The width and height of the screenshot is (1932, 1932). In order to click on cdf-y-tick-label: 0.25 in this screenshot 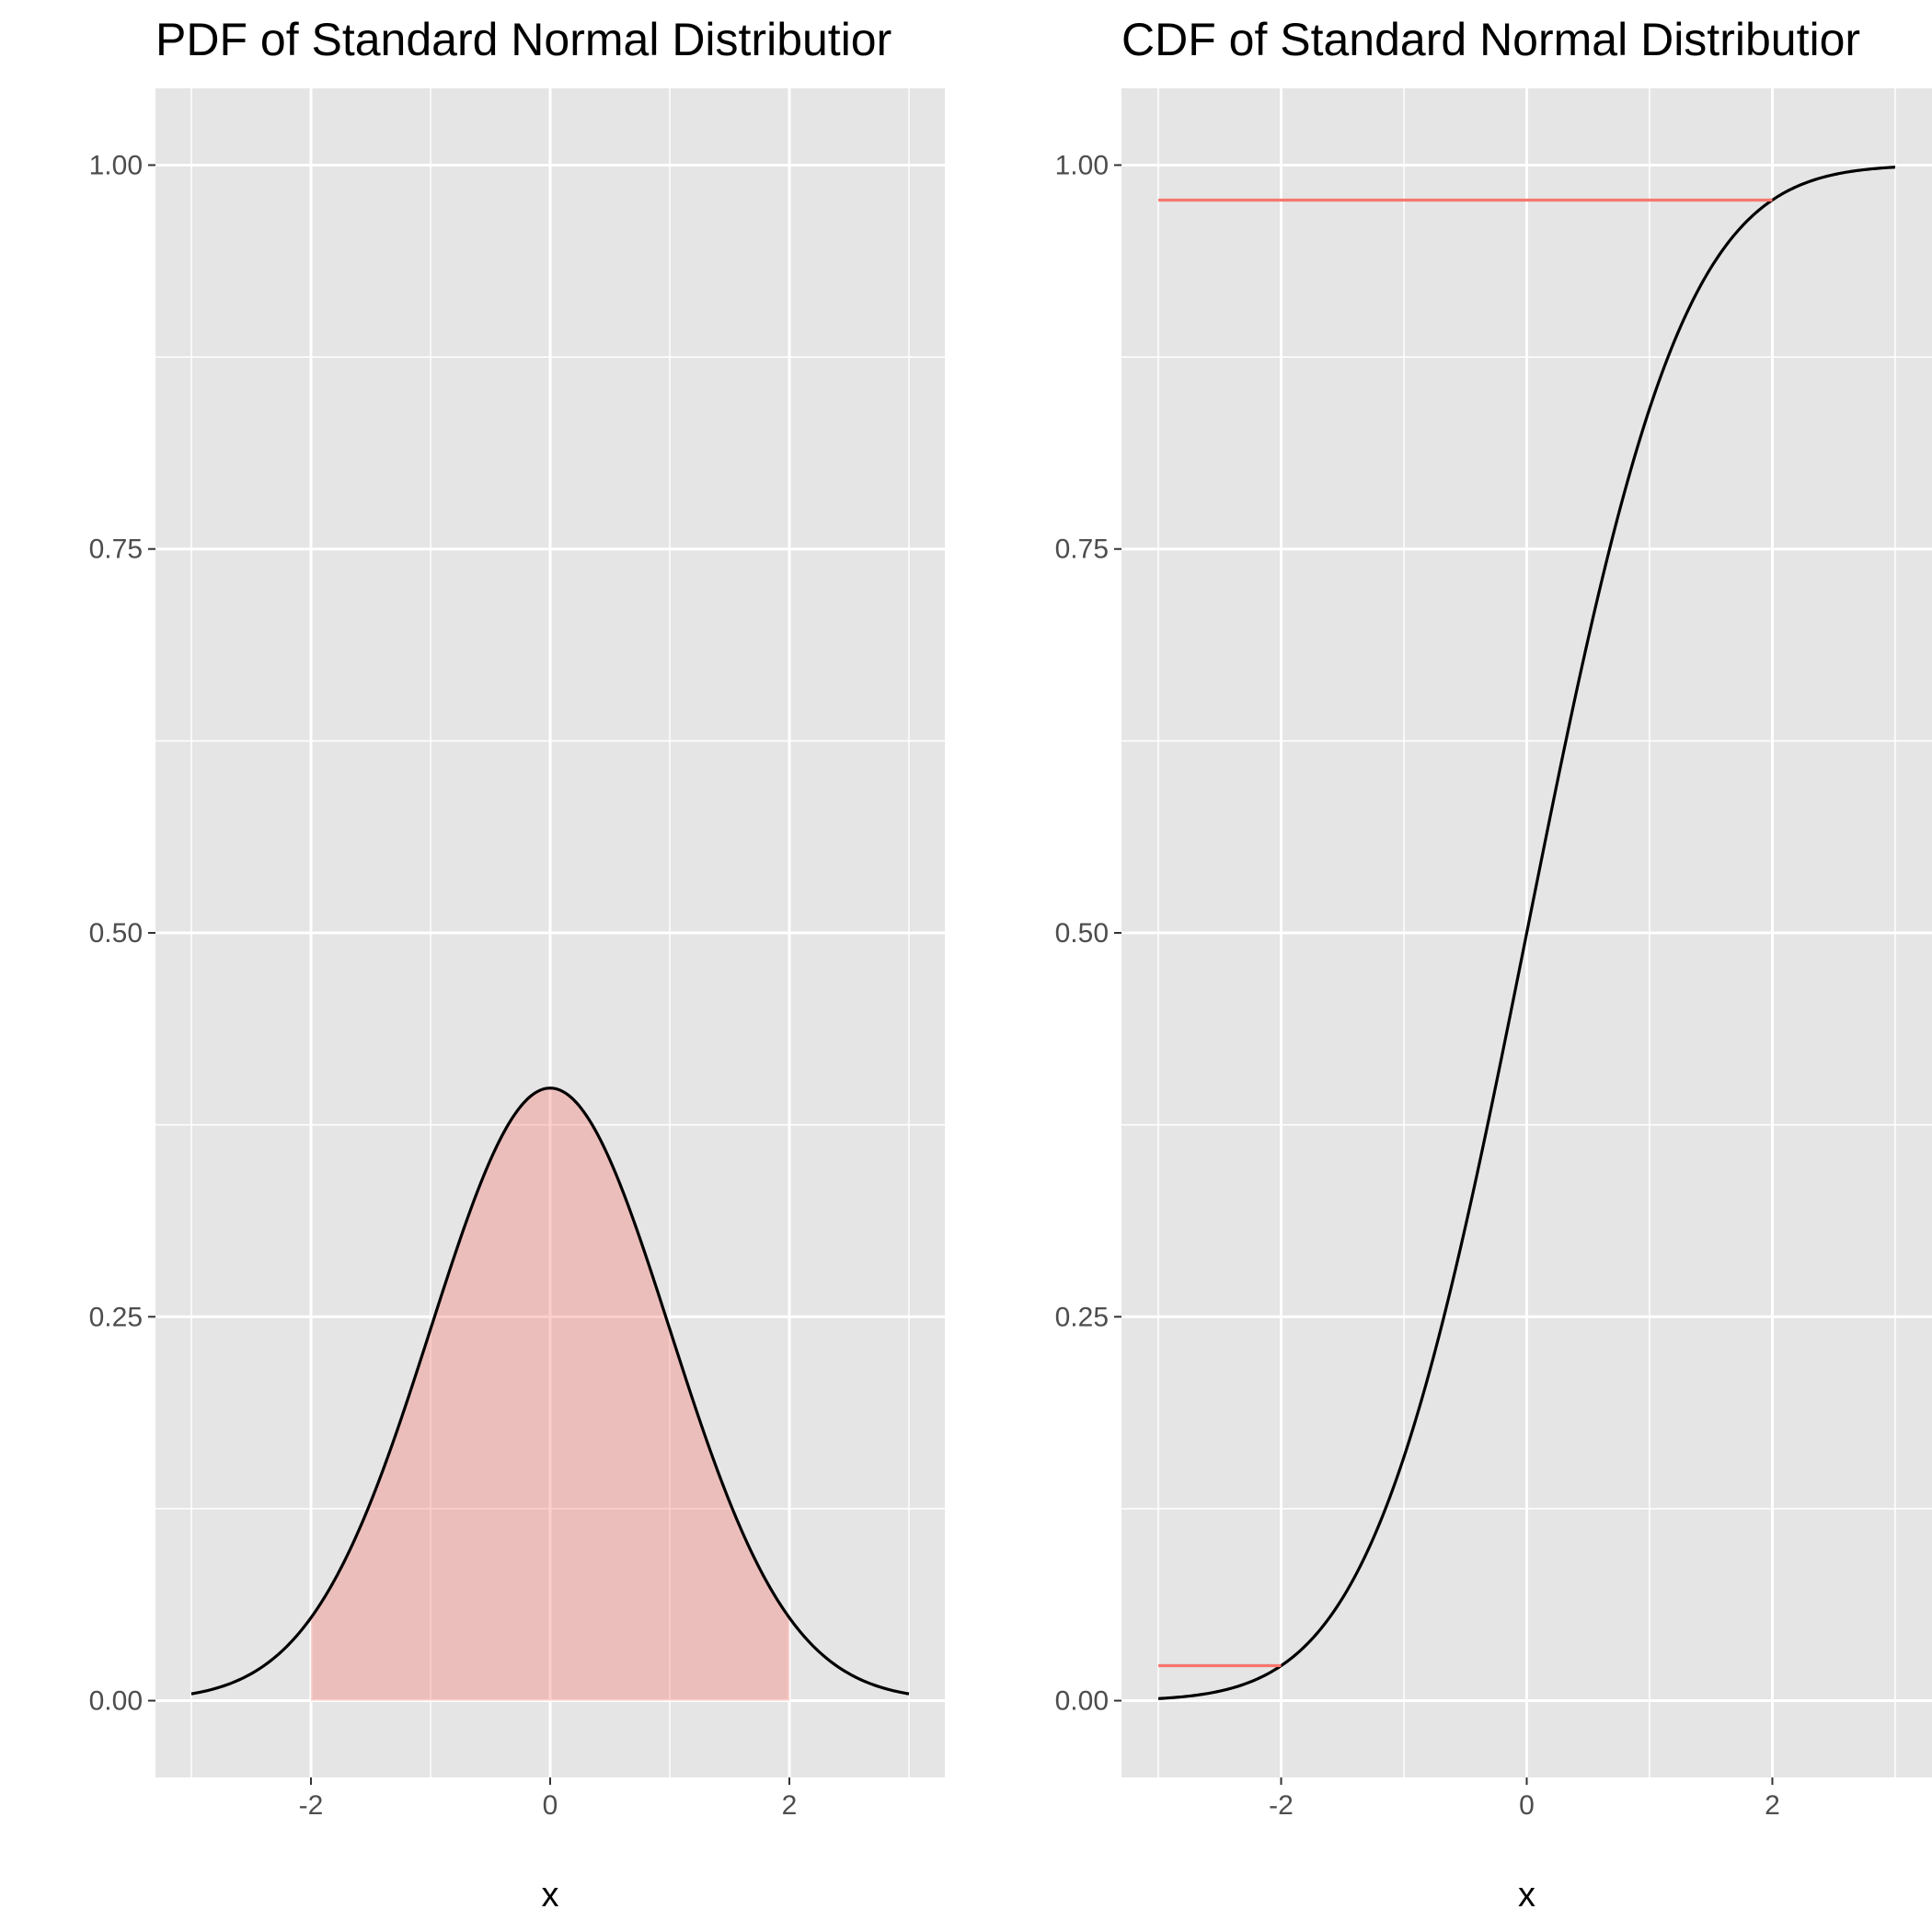, I will do `click(1082, 1317)`.